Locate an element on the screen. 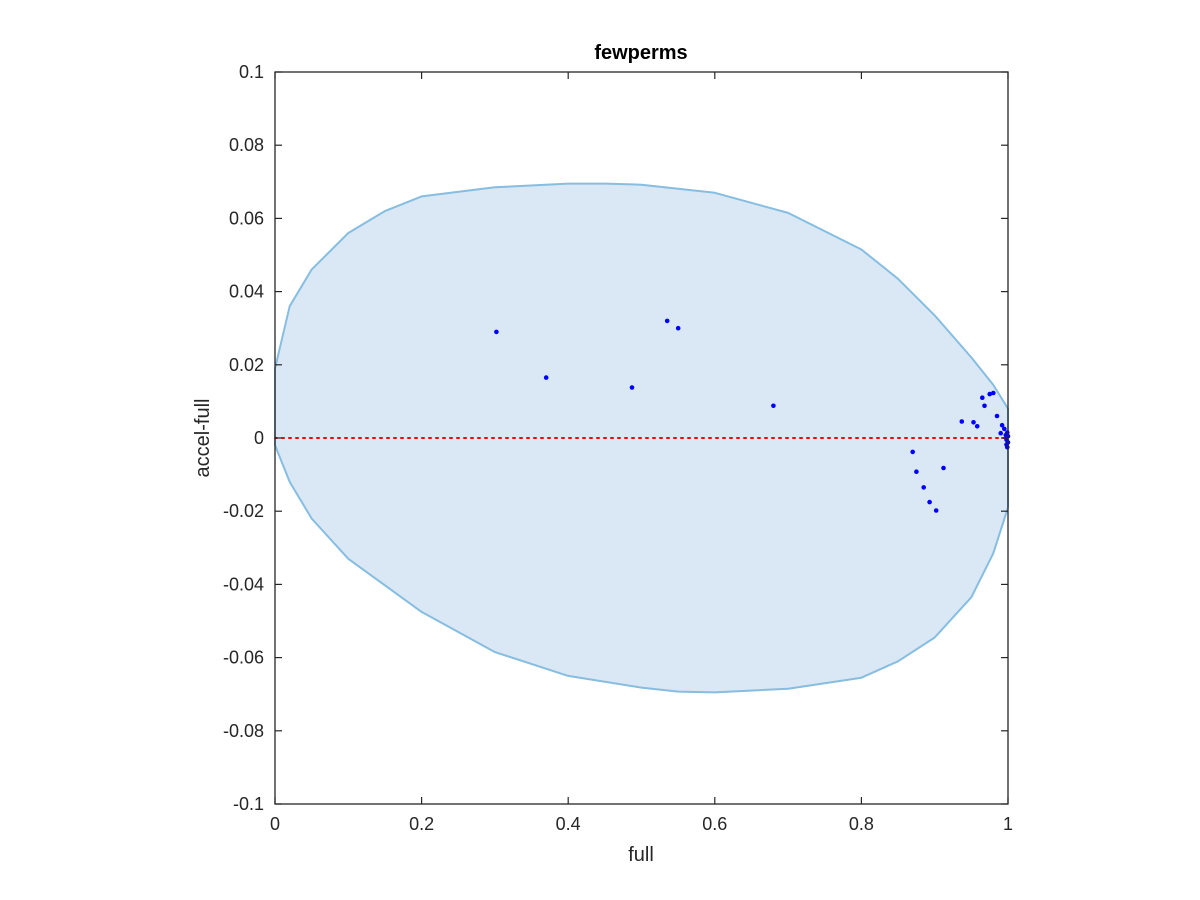 This screenshot has width=1200, height=900. chart-title: fewperms is located at coordinates (640, 53).